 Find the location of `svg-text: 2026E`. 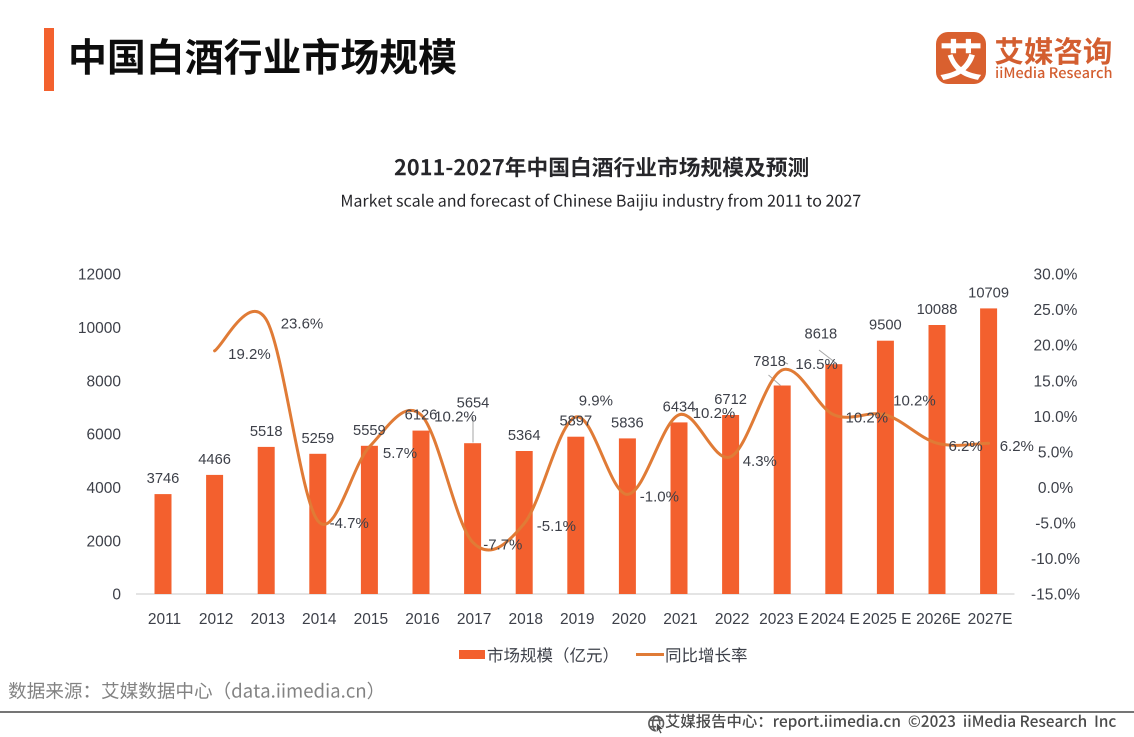

svg-text: 2026E is located at coordinates (938, 619).